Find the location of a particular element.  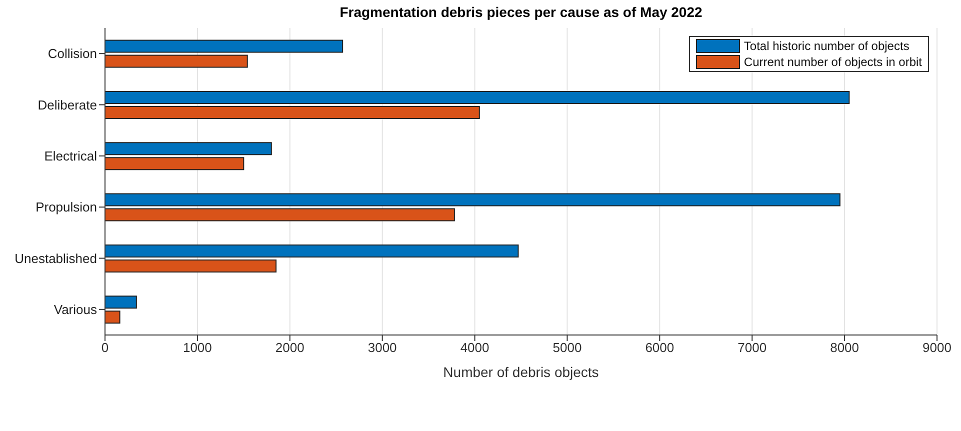

y-tick-label: Electrical is located at coordinates (71, 156).